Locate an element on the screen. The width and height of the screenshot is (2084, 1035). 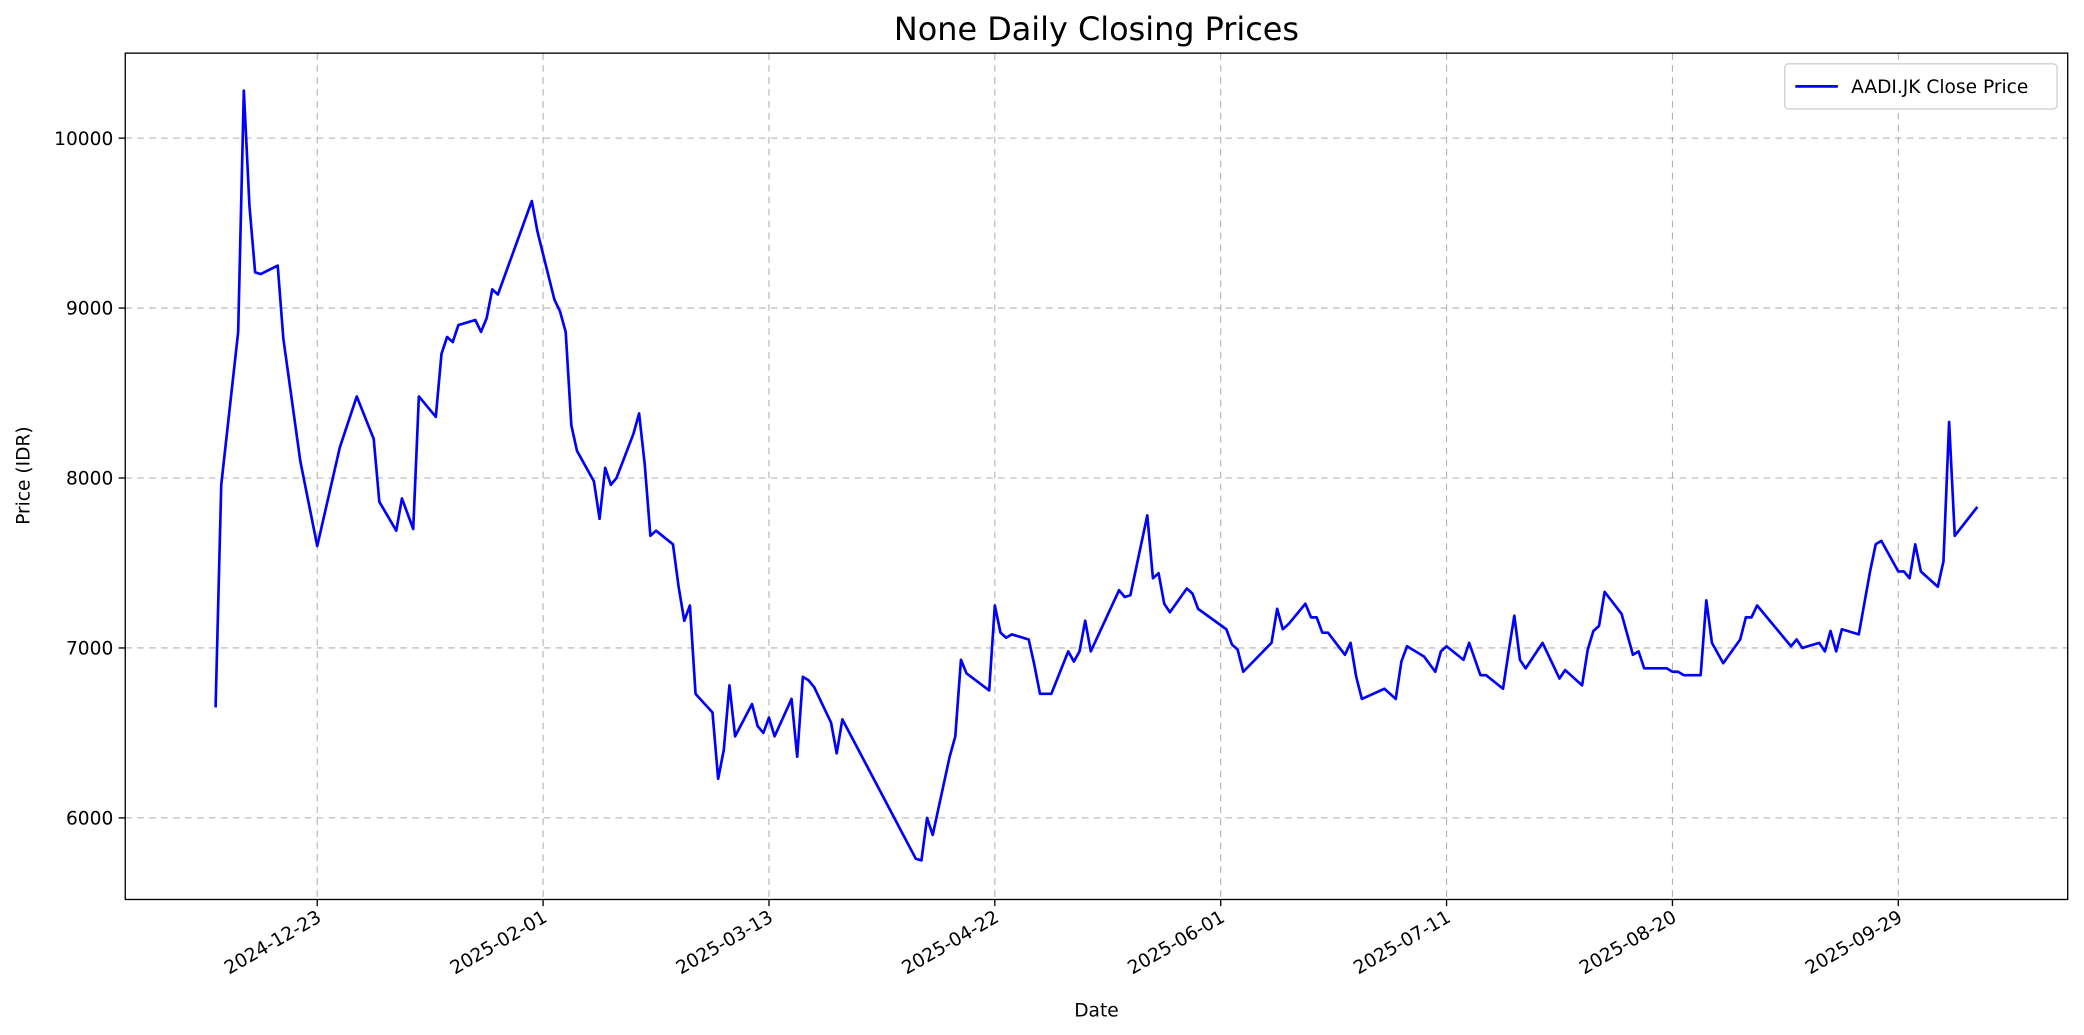
legend: AADI.JK Close Price is located at coordinates (1921, 86).